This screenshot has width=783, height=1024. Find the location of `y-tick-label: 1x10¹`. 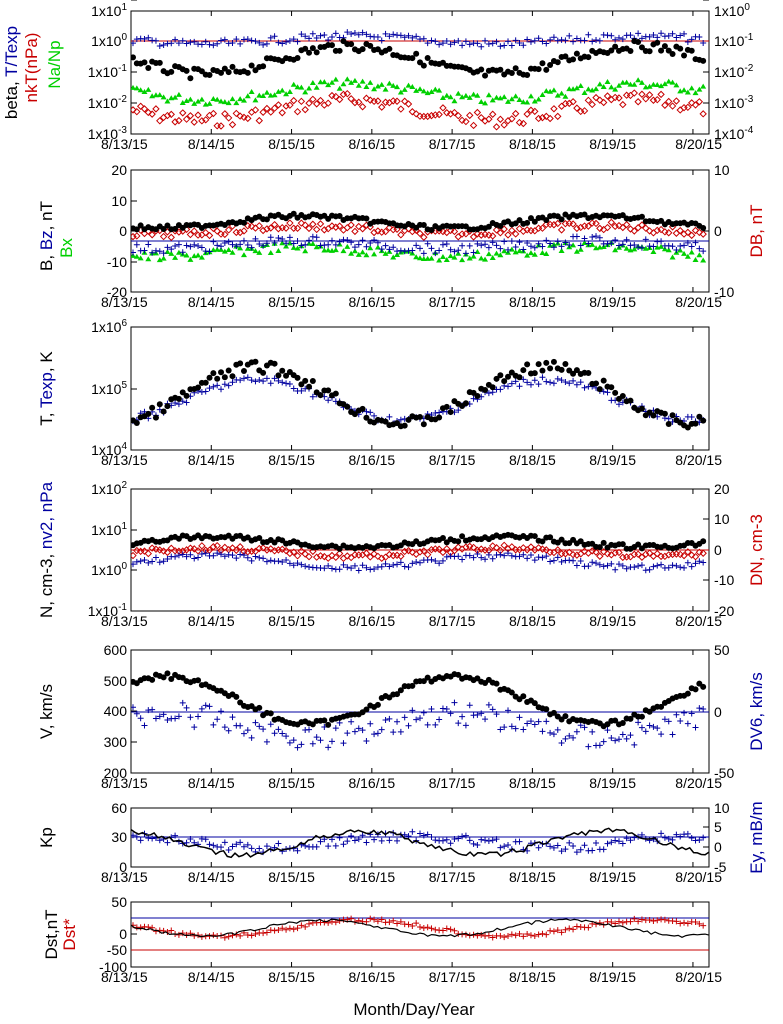

y-tick-label: 1x10¹ is located at coordinates (109, 529).